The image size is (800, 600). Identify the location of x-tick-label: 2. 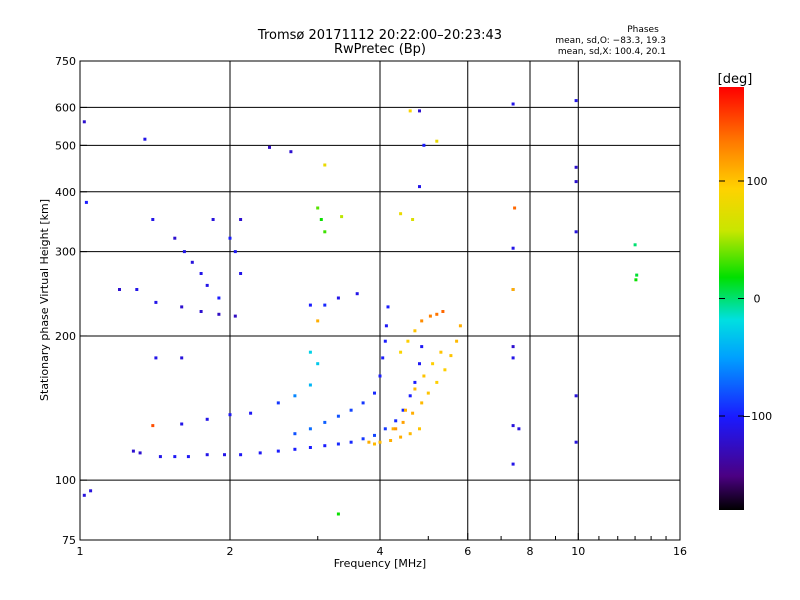
(230, 551).